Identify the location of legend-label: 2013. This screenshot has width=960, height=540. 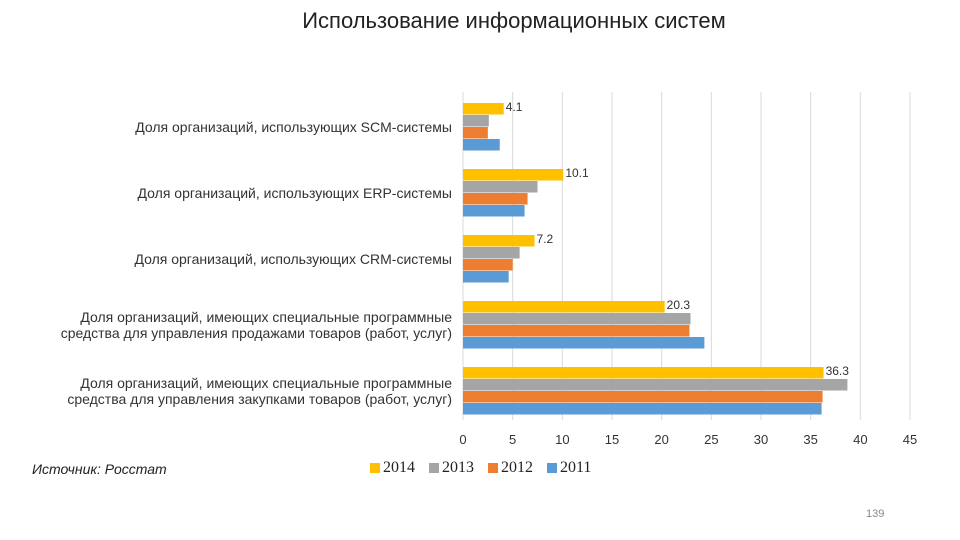
(458, 467).